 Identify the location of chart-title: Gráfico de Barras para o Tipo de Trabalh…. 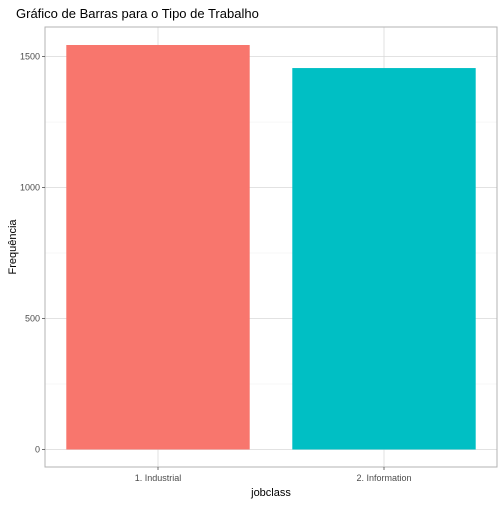
(137, 13).